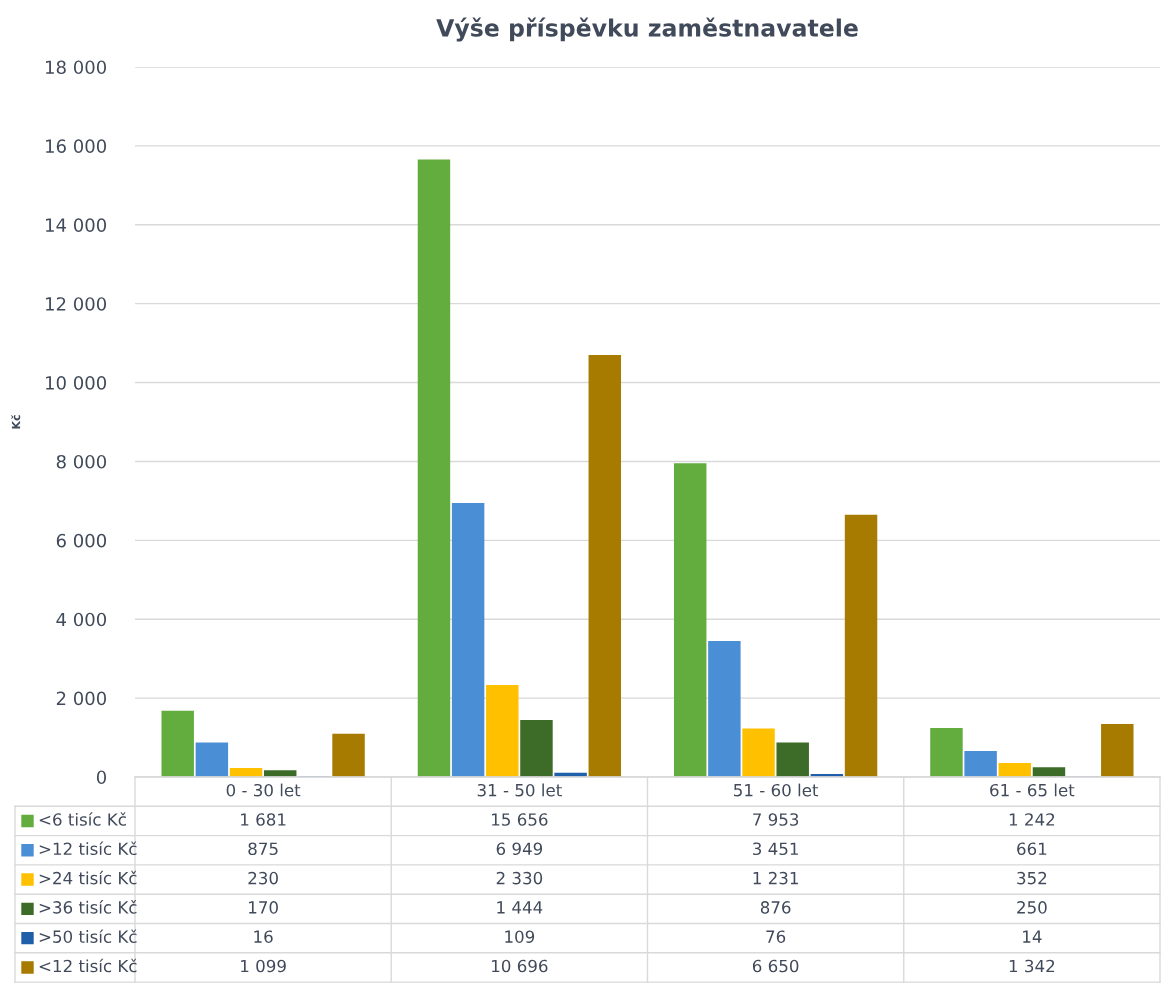 The width and height of the screenshot is (1161, 985). Describe the element at coordinates (1032, 790) in the screenshot. I see `x-tick-label: 61 - 65 let` at that location.